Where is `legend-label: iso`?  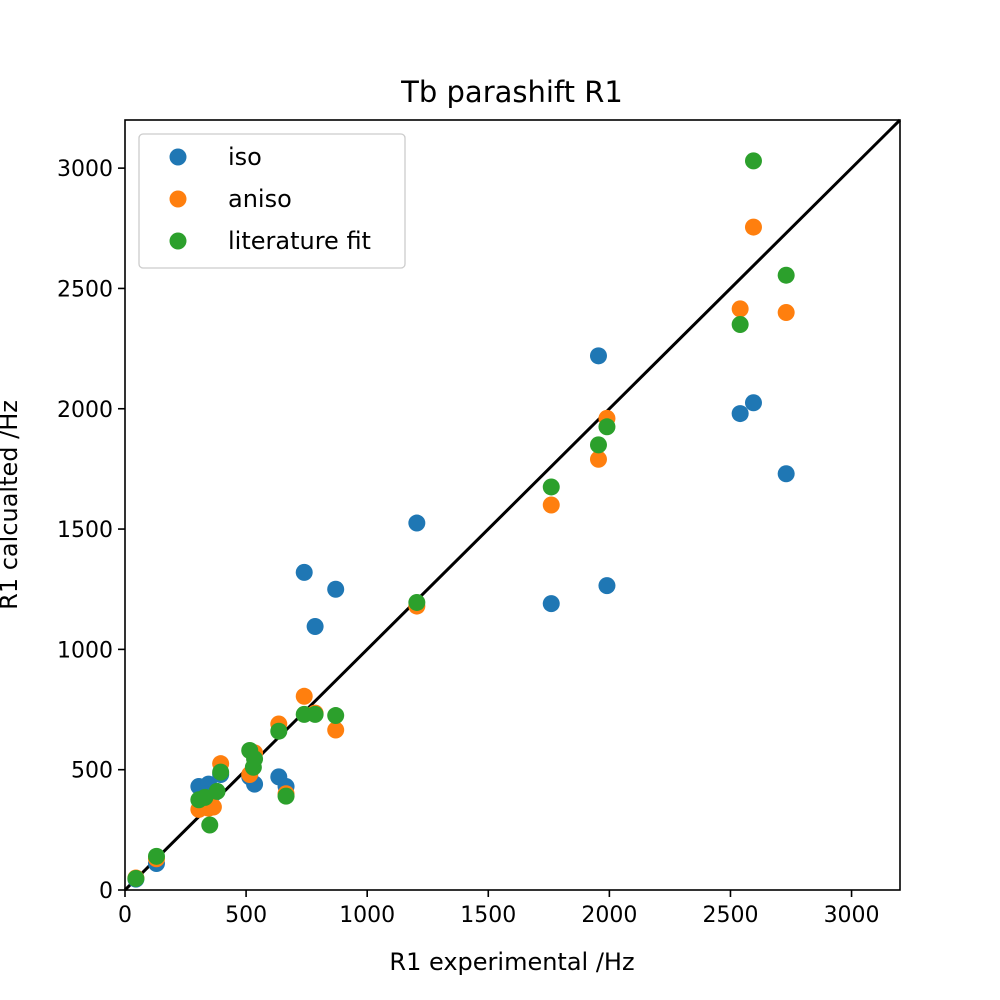 legend-label: iso is located at coordinates (245, 157).